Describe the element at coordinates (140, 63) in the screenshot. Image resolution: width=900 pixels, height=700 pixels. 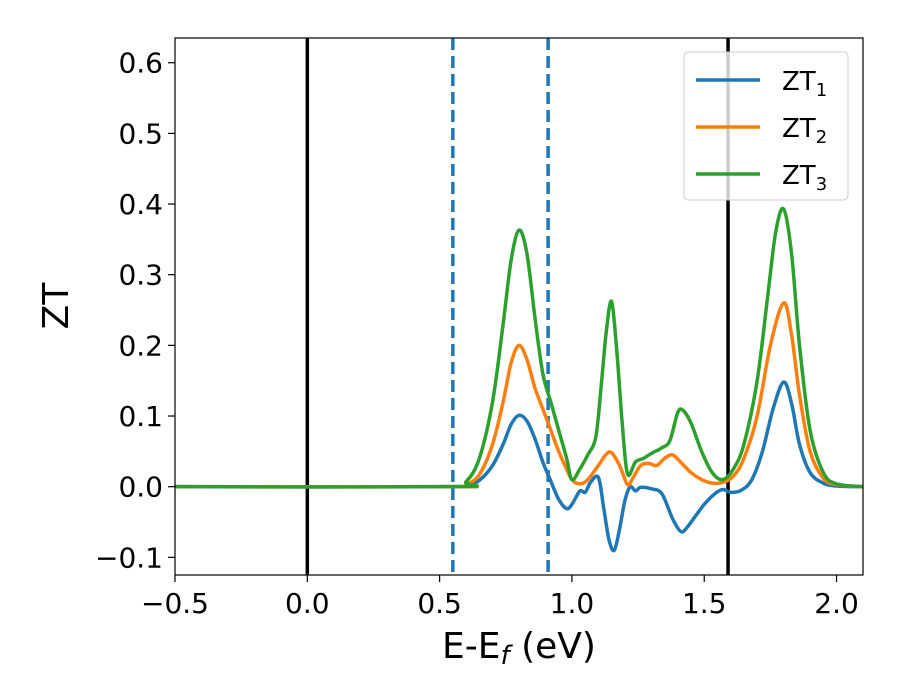
I see `y-tick-label: 0.6` at that location.